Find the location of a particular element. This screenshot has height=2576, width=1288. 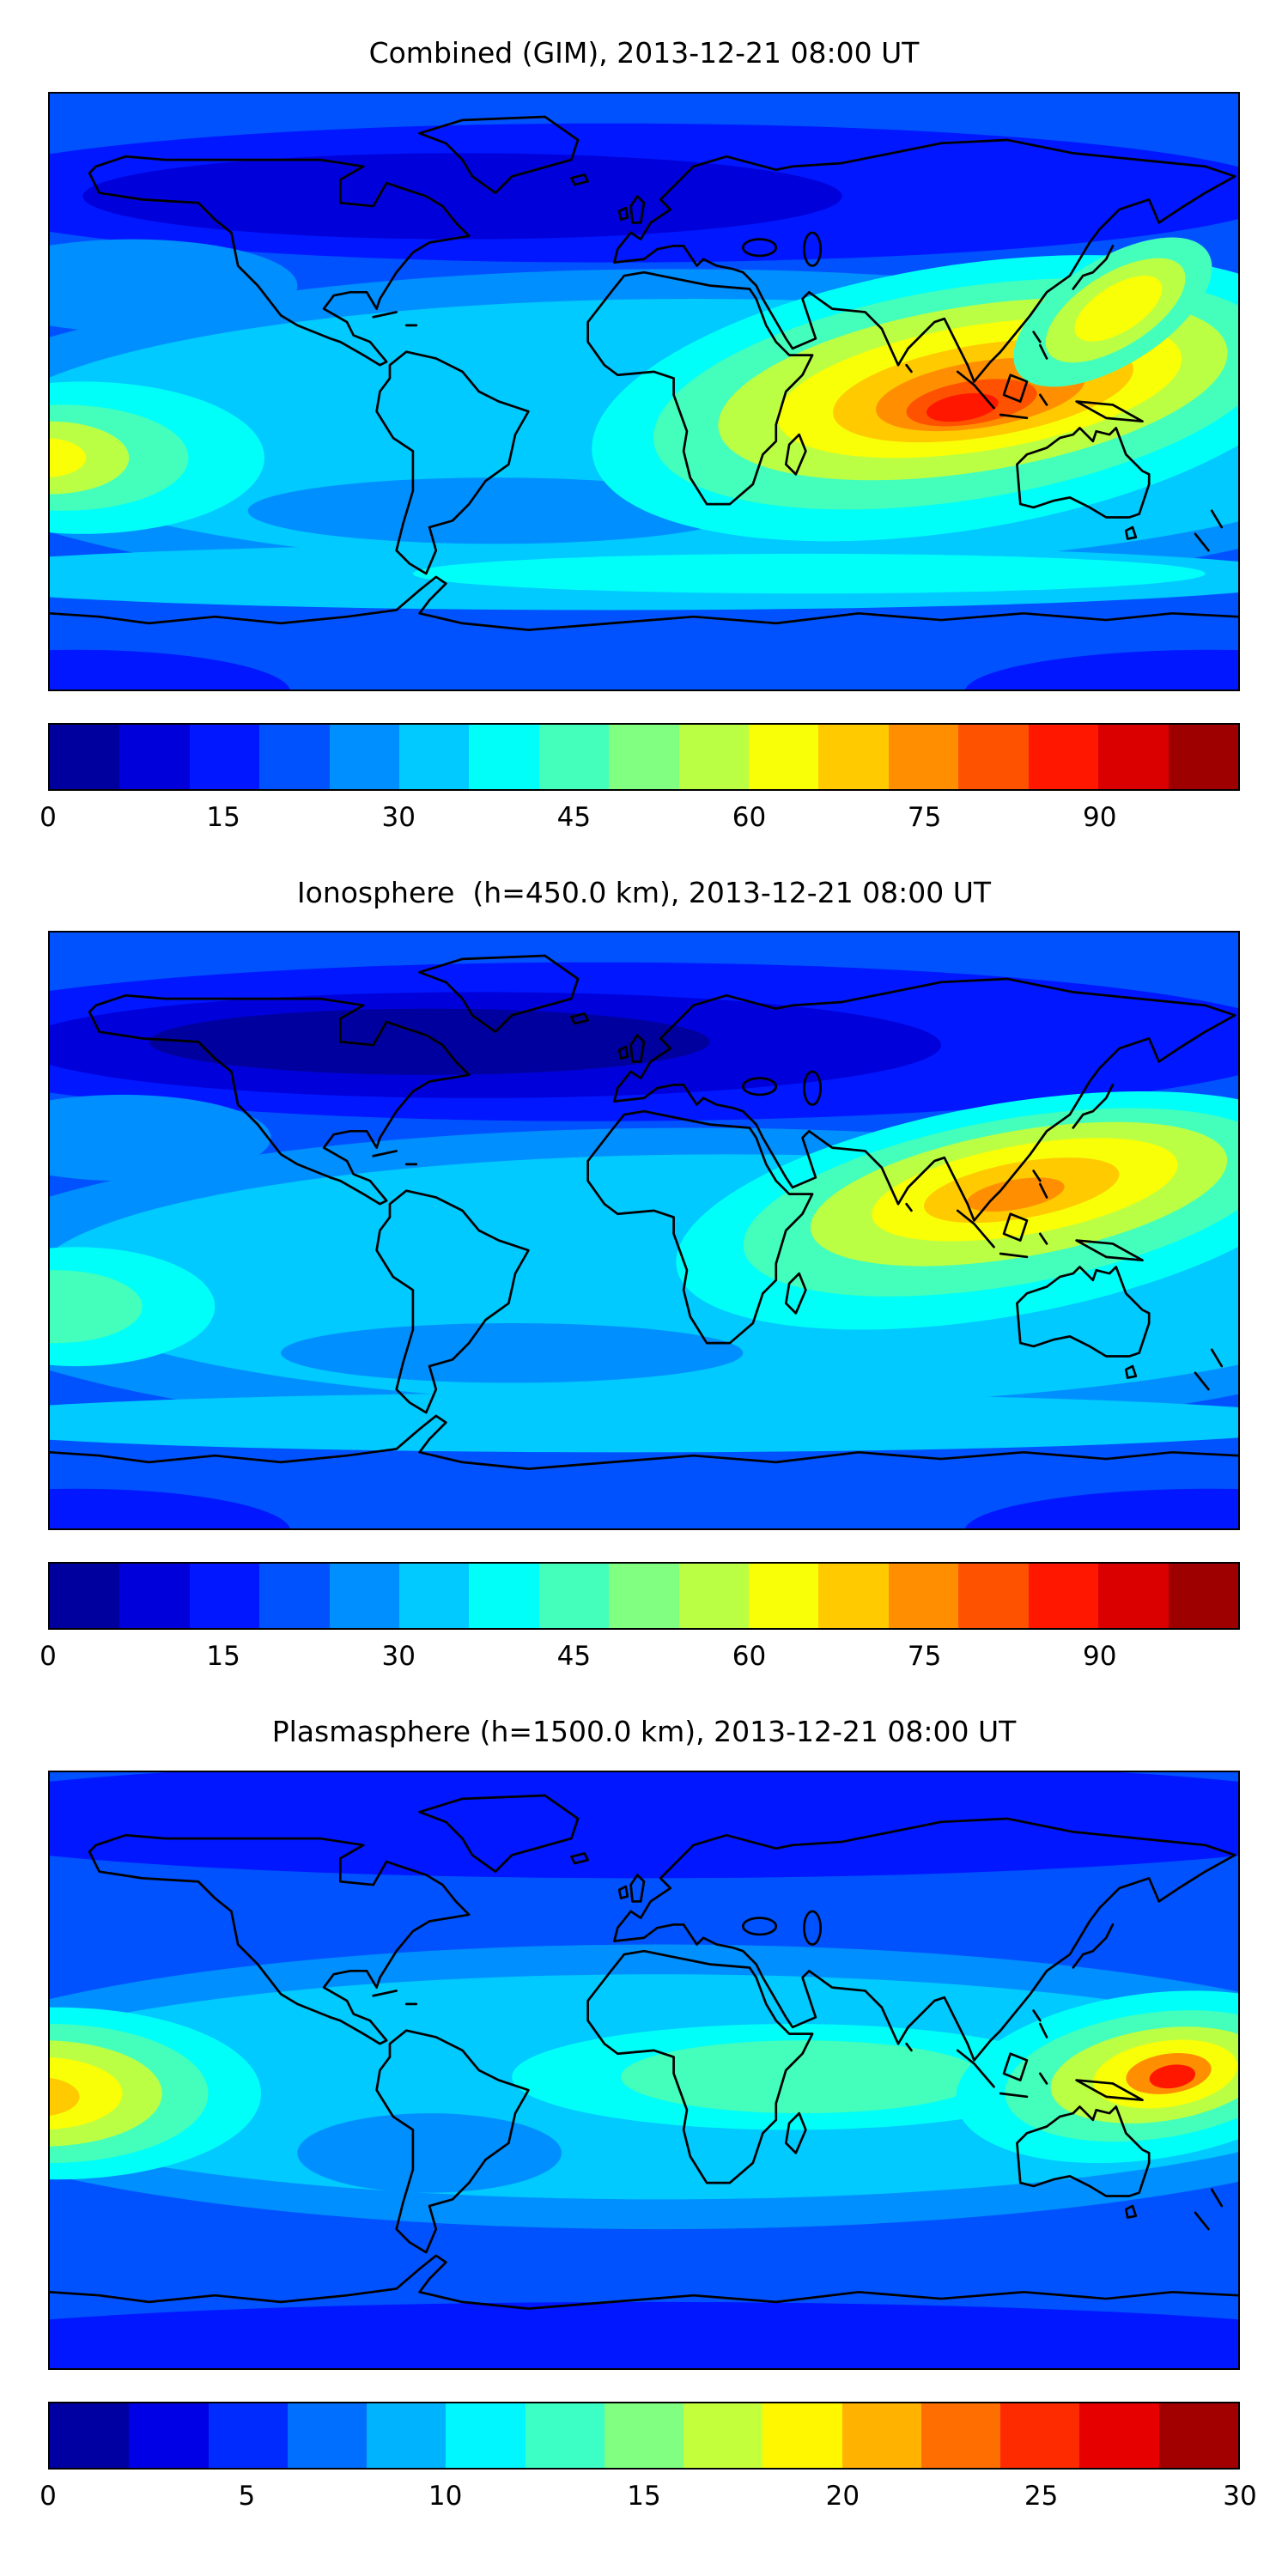

panel-title: Combined (GIM), 2013-12-21 08:00 UT is located at coordinates (644, 53).